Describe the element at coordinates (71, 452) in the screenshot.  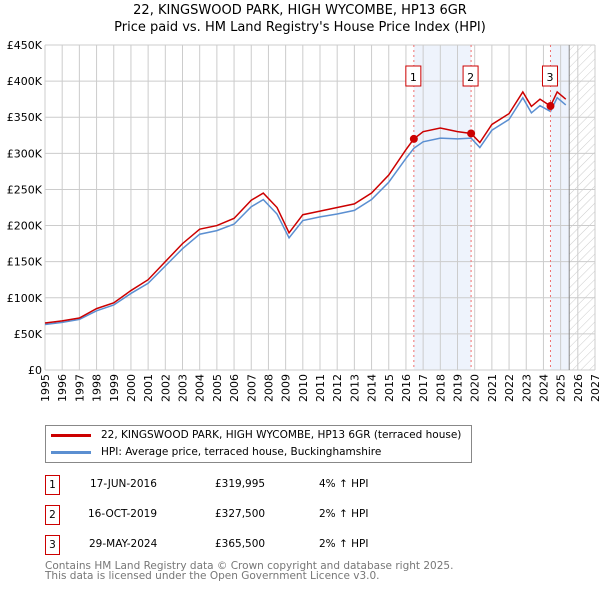
I see `legend-swatch-hpi` at that location.